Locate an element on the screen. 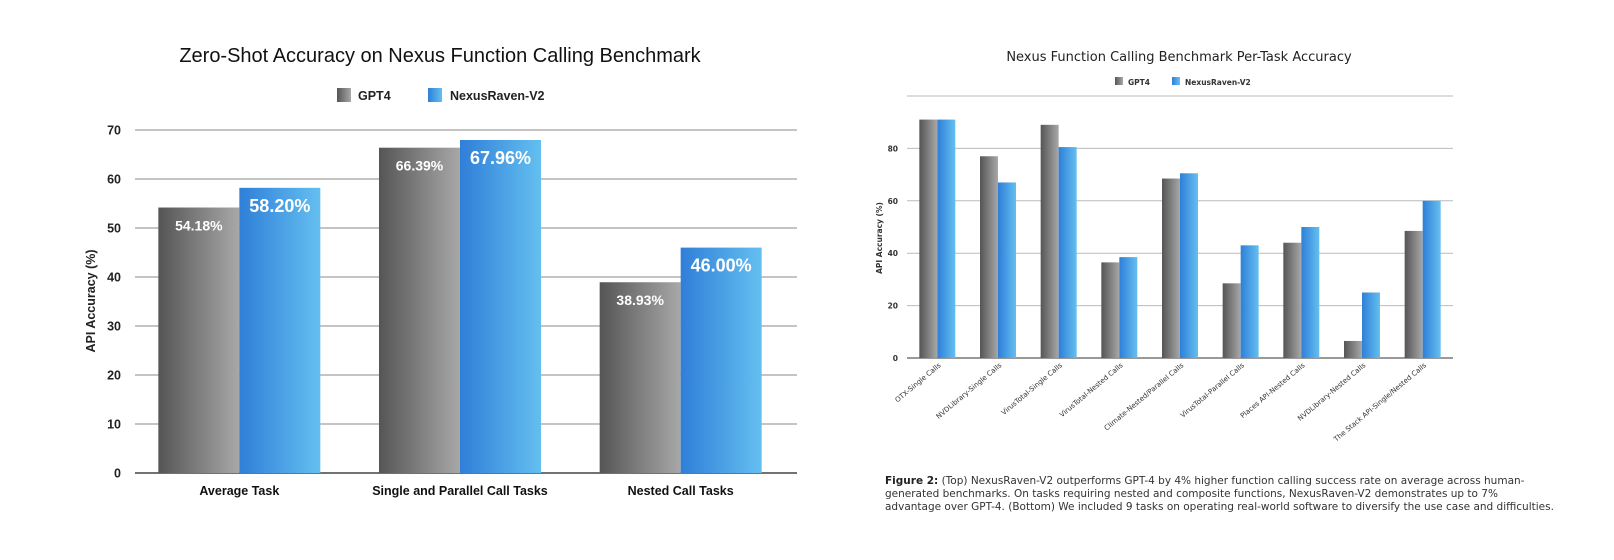  bar-data-label: 46.00% is located at coordinates (721, 266).